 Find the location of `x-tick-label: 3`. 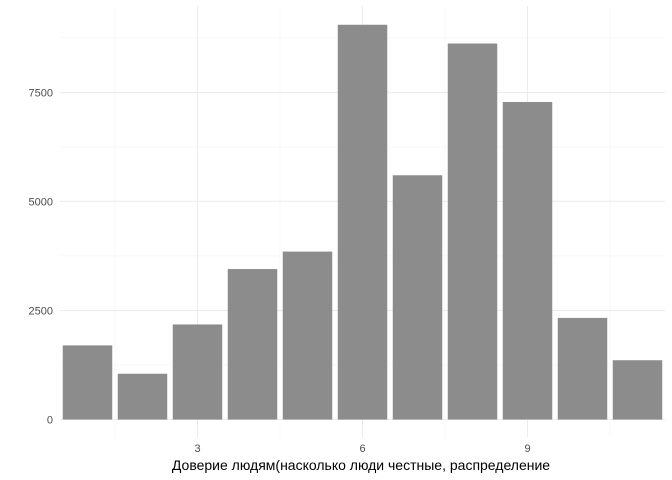

x-tick-label: 3 is located at coordinates (197, 449).